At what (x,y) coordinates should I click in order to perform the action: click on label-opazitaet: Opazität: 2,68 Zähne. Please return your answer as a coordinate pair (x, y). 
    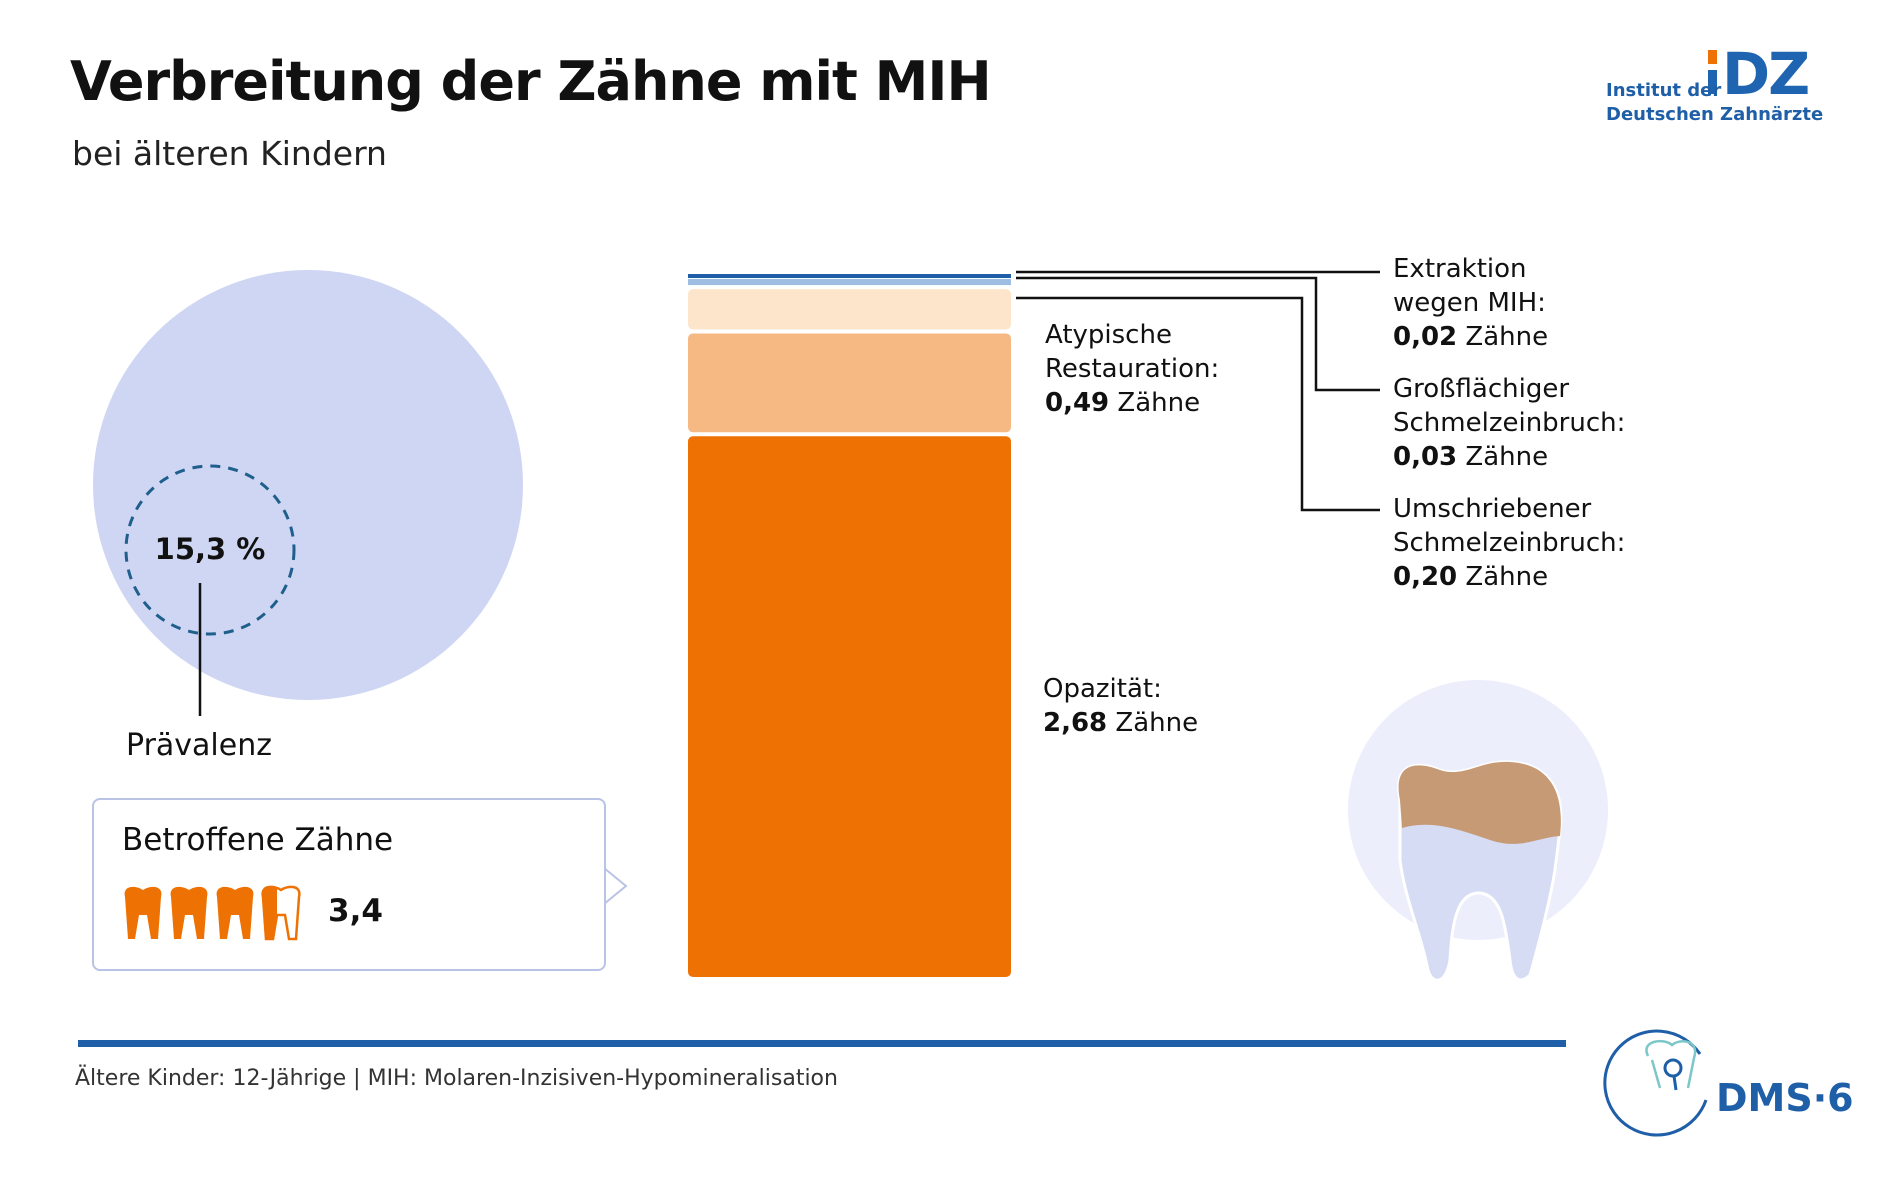
    Looking at the image, I should click on (1120, 706).